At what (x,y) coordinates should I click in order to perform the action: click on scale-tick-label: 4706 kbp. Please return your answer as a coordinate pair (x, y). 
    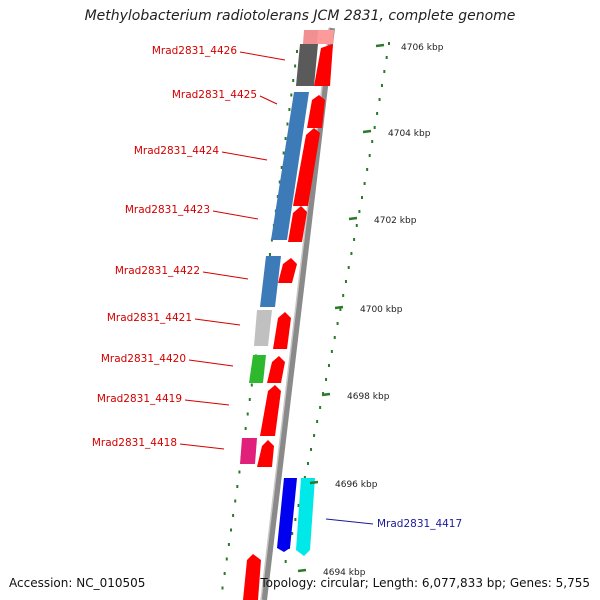
    Looking at the image, I should click on (422, 48).